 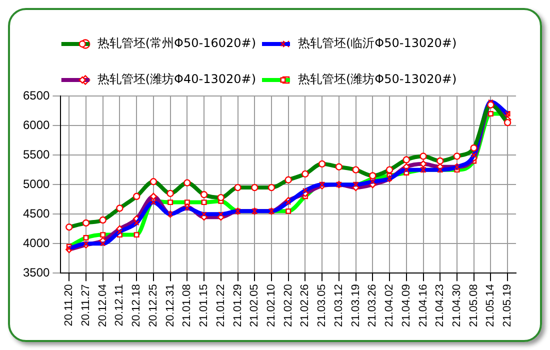 I want to click on x-tick-label: 20.11.20, so click(x=69, y=305).